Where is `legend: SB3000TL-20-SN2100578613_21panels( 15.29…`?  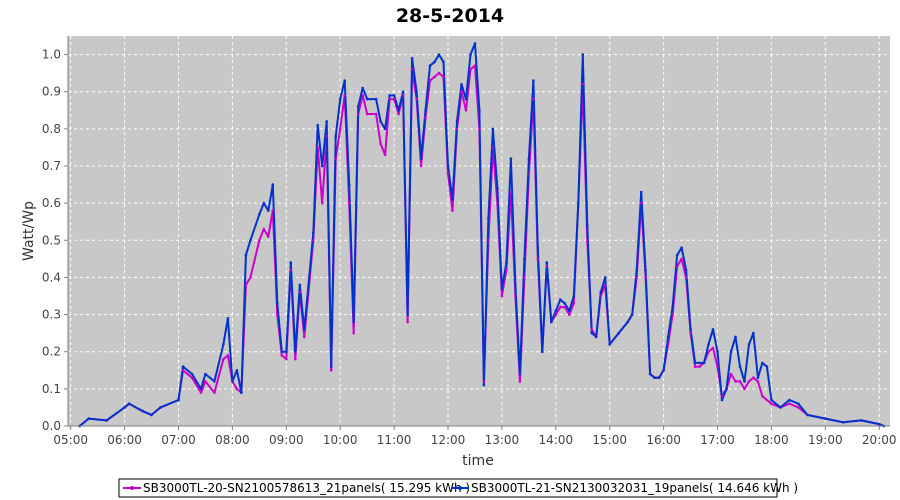 legend: SB3000TL-20-SN2100578613_21panels( 15.29… is located at coordinates (458, 488).